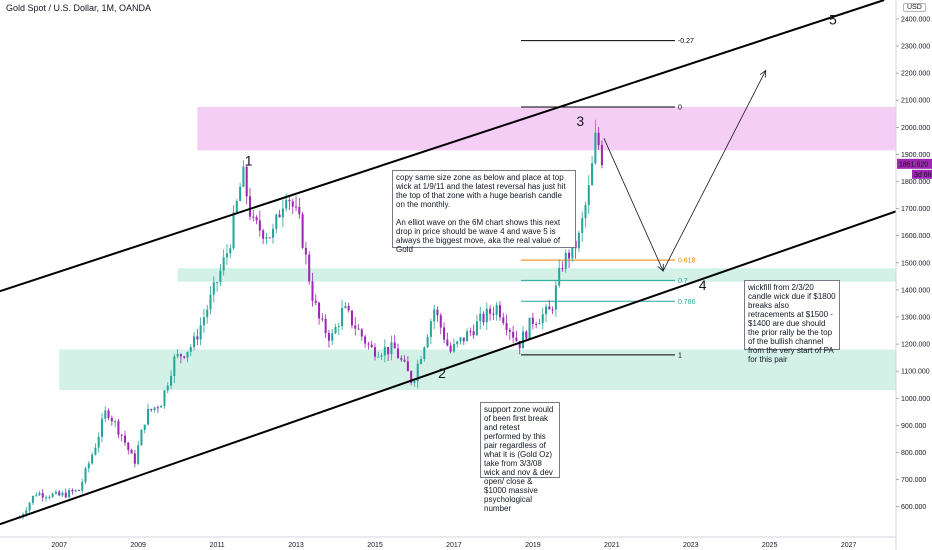  I want to click on time-tick-label: 2007, so click(59, 545).